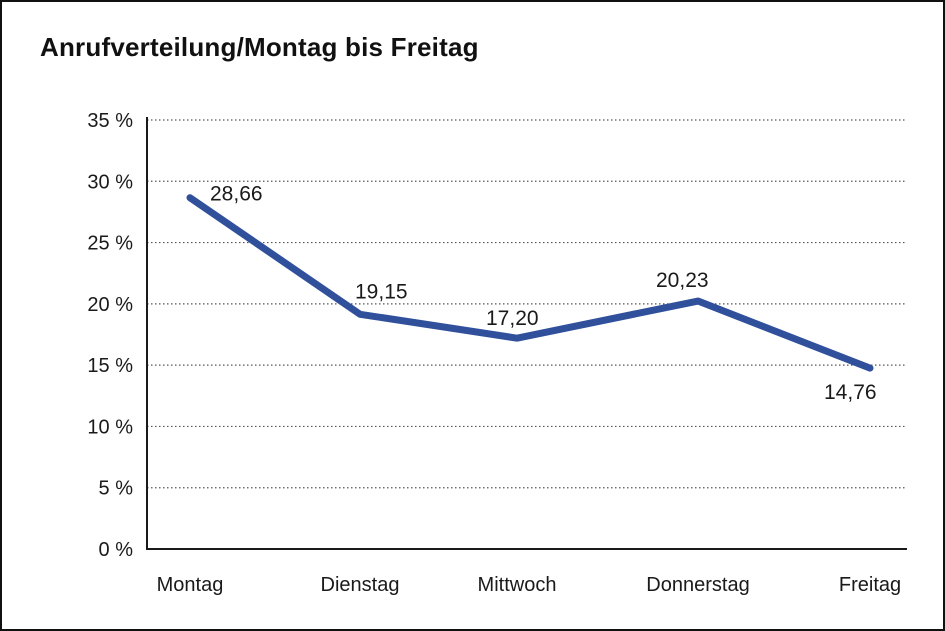  I want to click on y-tick-label: 20 %, so click(110, 305).